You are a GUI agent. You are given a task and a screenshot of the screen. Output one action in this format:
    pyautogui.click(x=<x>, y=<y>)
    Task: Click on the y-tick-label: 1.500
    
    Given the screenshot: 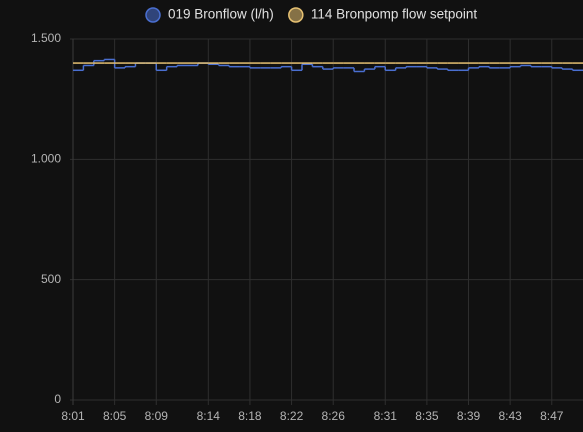 What is the action you would take?
    pyautogui.click(x=46, y=38)
    